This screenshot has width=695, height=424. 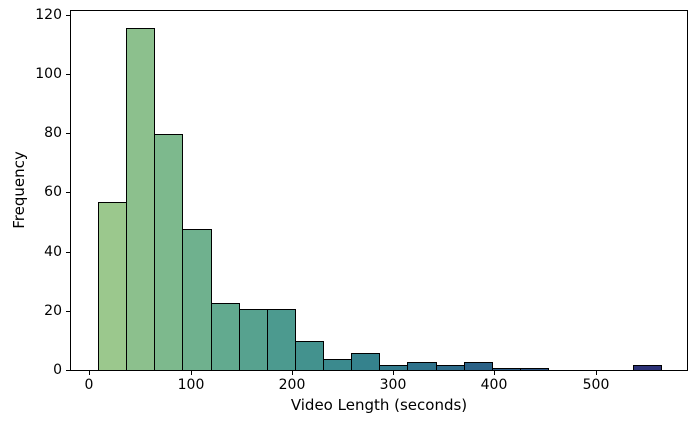 What do you see at coordinates (191, 385) in the screenshot?
I see `x-tick-label: 100` at bounding box center [191, 385].